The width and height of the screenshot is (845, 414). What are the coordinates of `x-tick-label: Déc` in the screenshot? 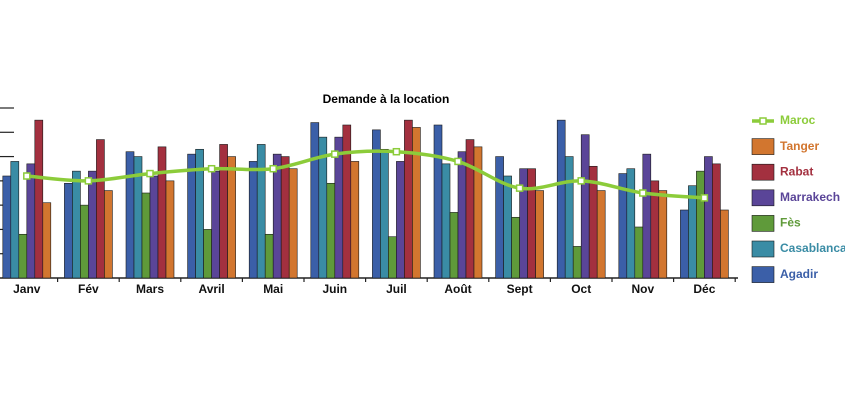 It's located at (704, 289).